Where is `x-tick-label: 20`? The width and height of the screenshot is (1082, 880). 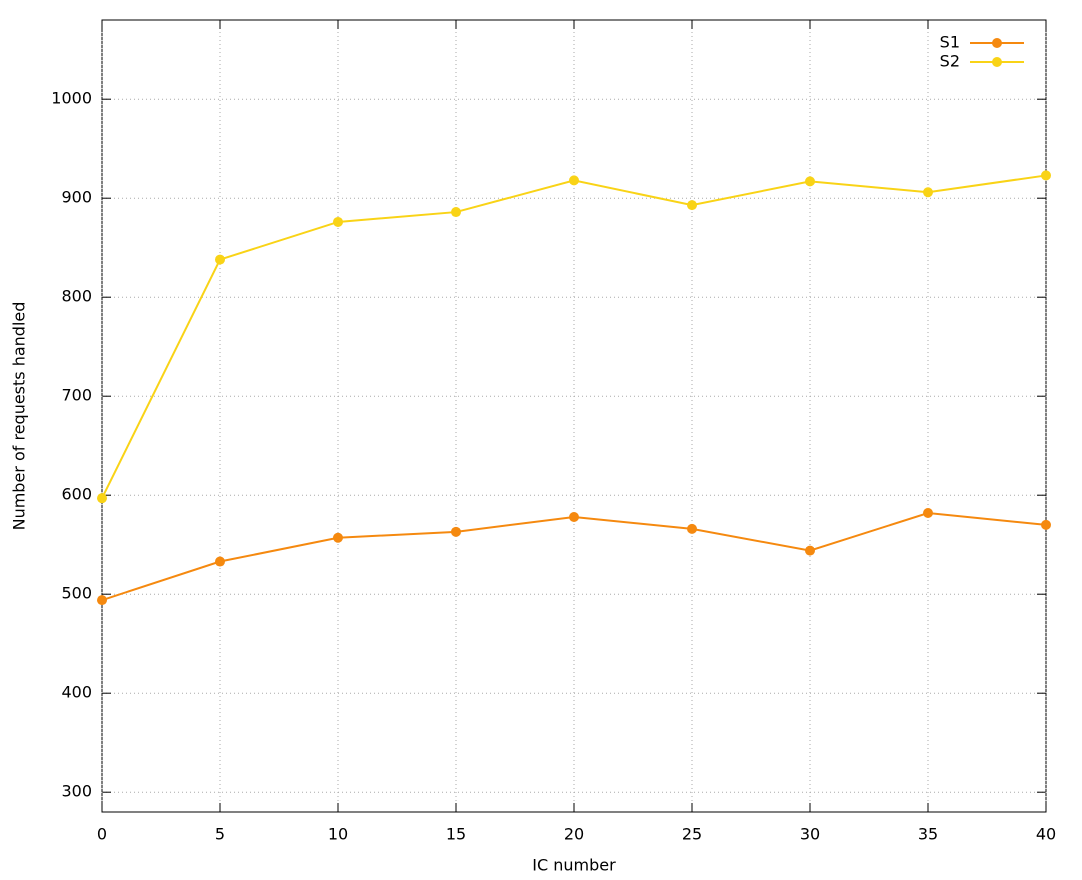 x-tick-label: 20 is located at coordinates (574, 834).